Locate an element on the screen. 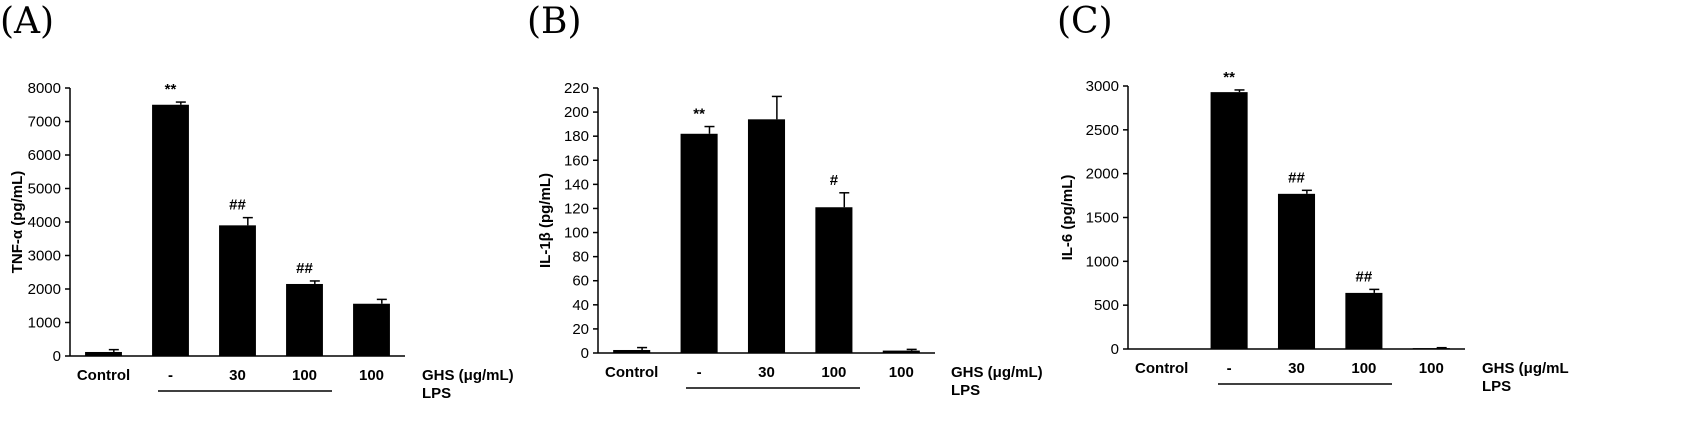 The width and height of the screenshot is (1690, 427). y-tick-label: 4000 is located at coordinates (44, 222).